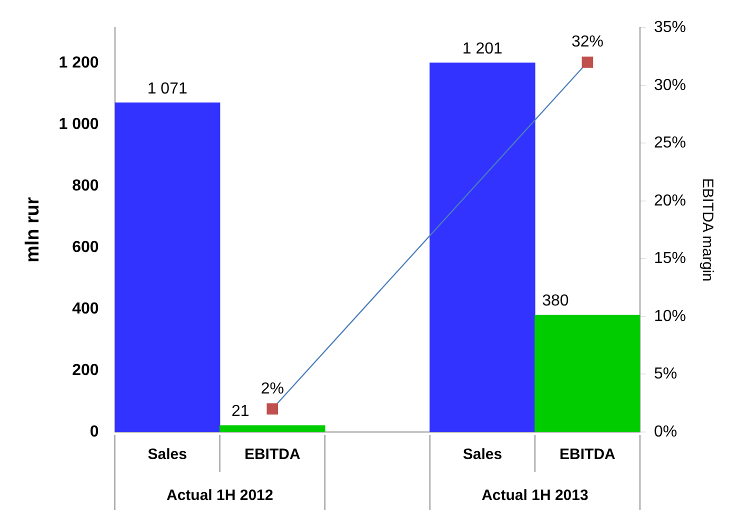 Image resolution: width=748 pixels, height=519 pixels. What do you see at coordinates (670, 85) in the screenshot?
I see `y2-tick-label: 30%` at bounding box center [670, 85].